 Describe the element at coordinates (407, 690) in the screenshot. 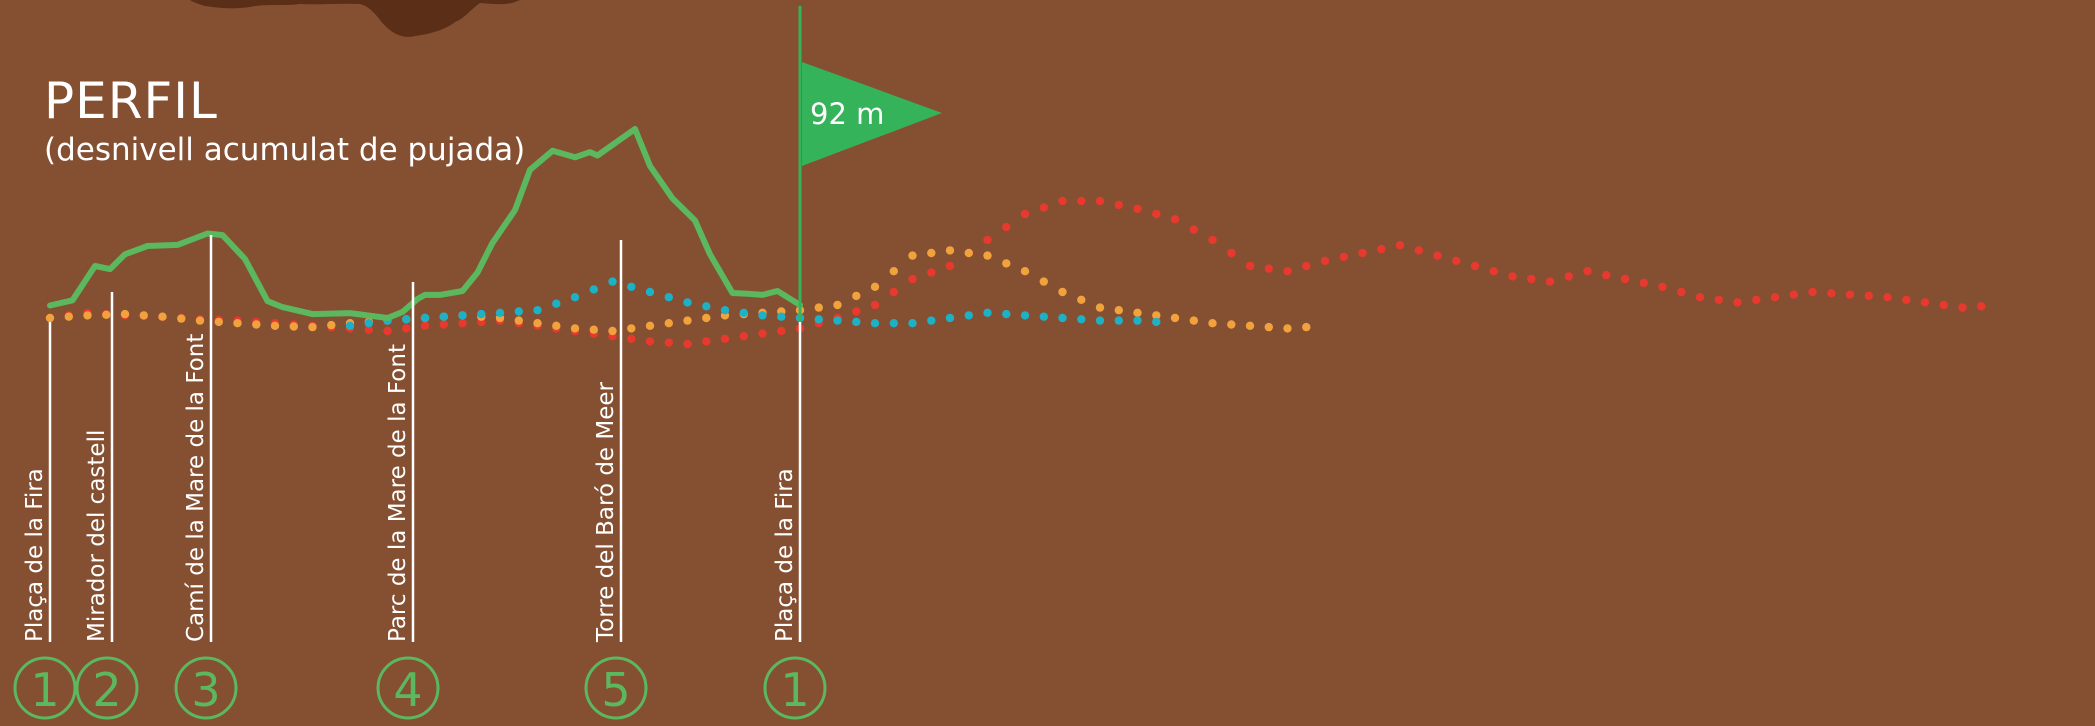

I see `stop-number: 4` at that location.